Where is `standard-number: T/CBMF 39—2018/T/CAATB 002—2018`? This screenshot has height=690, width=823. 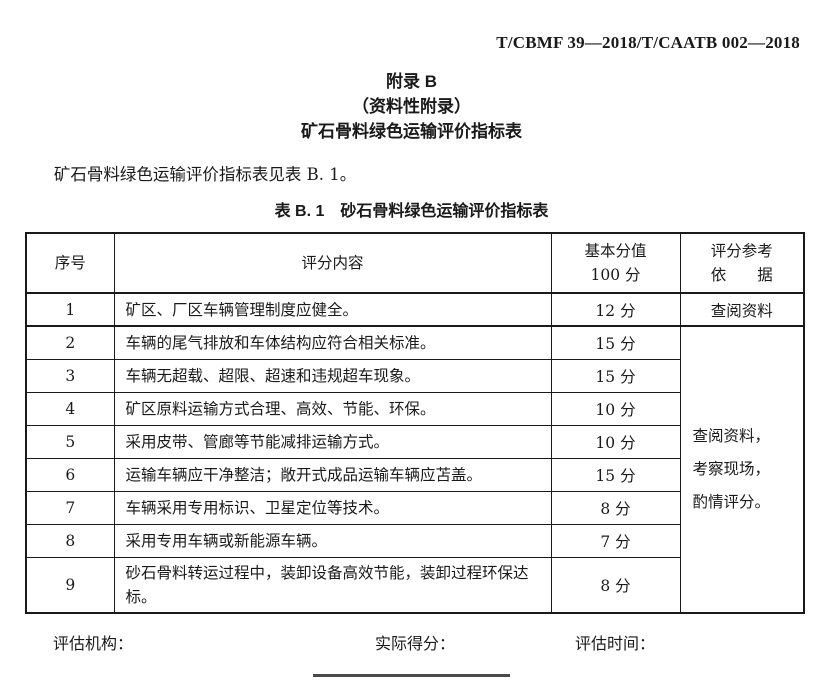 standard-number: T/CBMF 39—2018/T/CAATB 002—2018 is located at coordinates (648, 42).